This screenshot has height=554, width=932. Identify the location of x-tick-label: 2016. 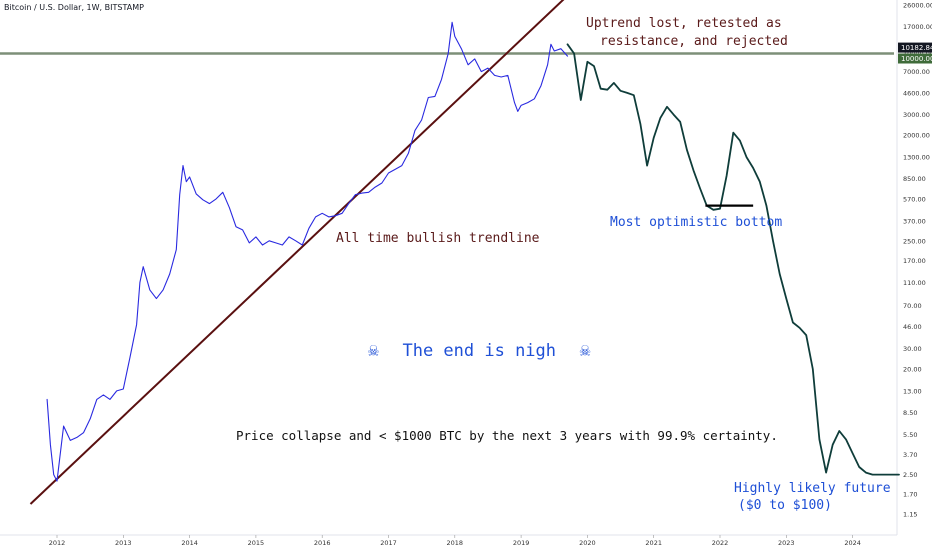
(322, 543).